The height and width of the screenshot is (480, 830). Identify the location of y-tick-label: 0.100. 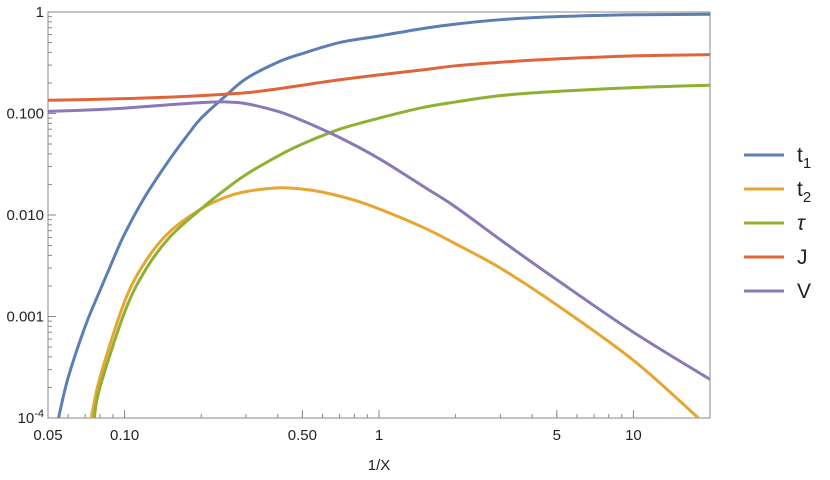
(25, 114).